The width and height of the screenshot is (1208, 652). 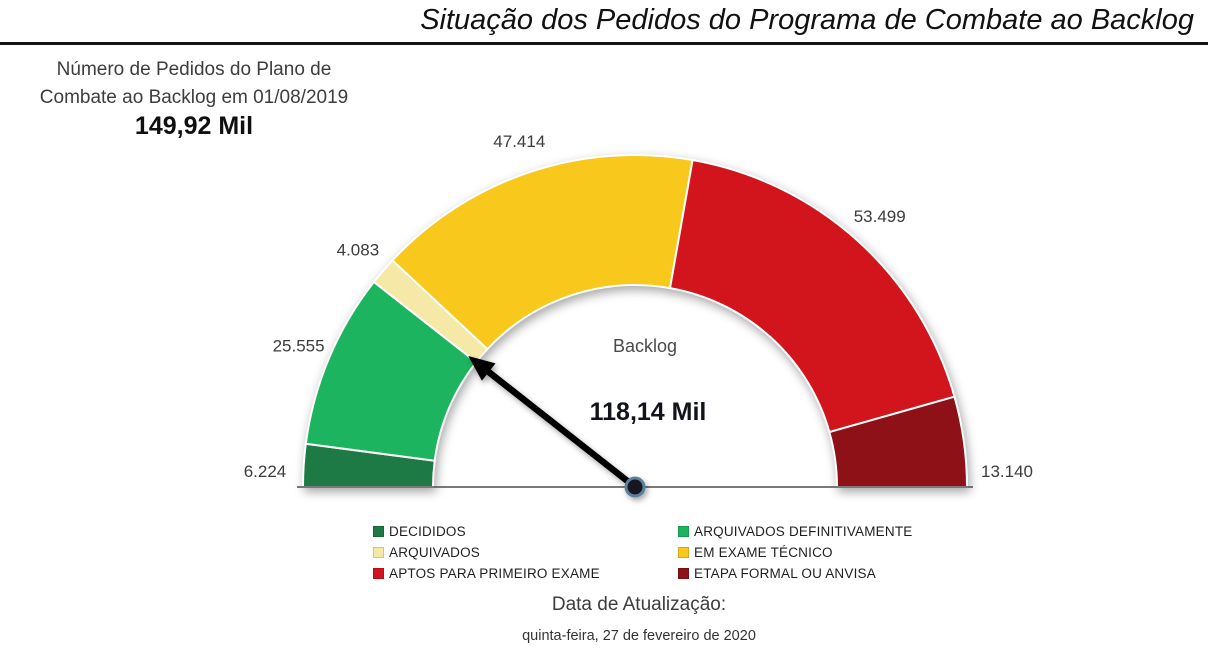 I want to click on segment-value-4: 53.499, so click(x=880, y=216).